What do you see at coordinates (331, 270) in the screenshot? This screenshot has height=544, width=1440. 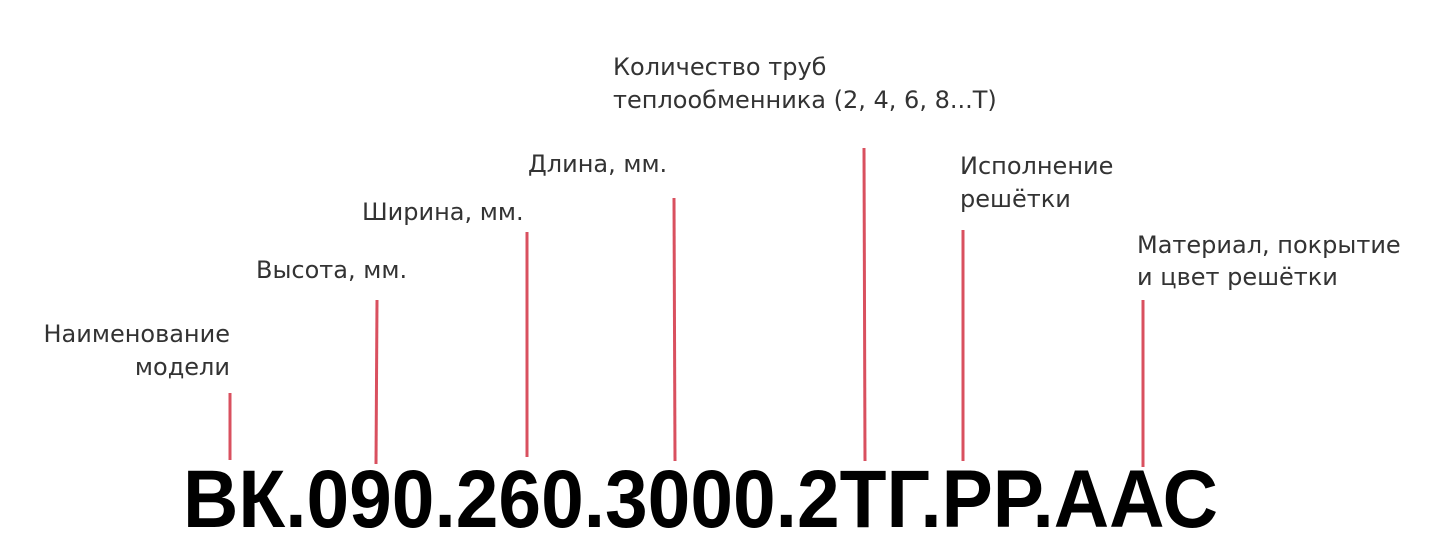 I see `label-line: Высота, мм.` at bounding box center [331, 270].